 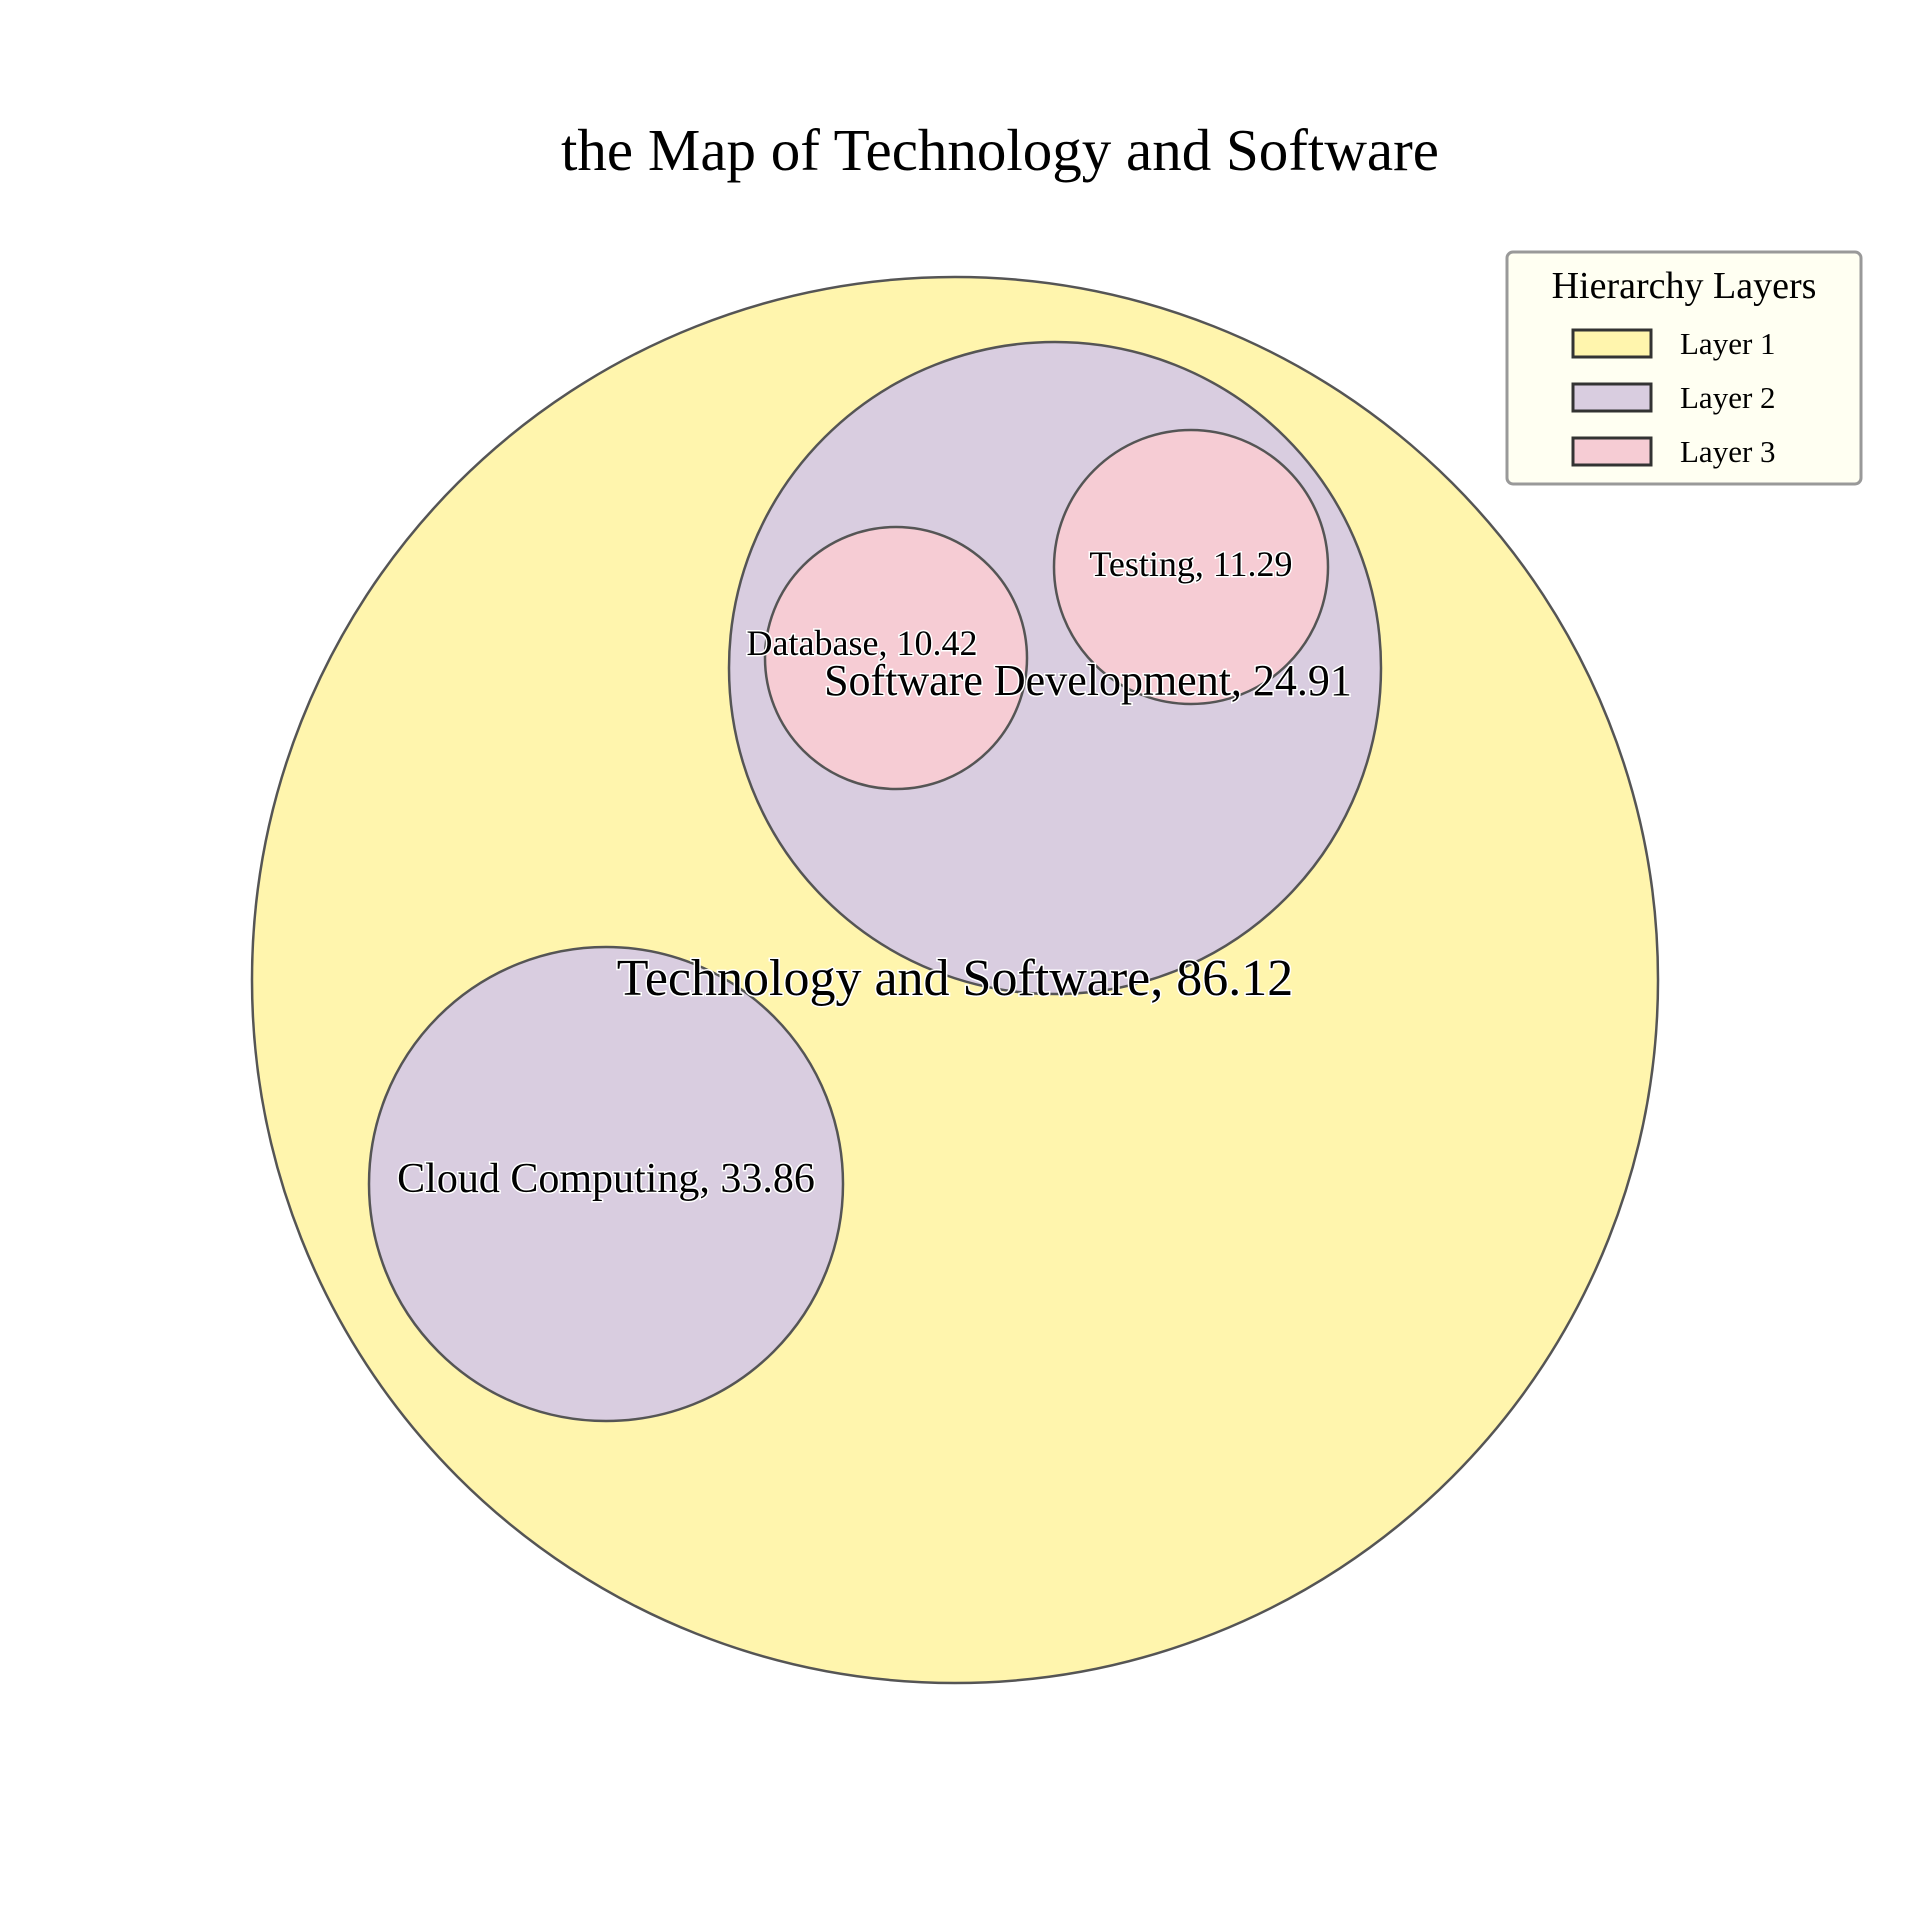 I want to click on chart-title: the Map of Technology and Software, so click(x=1000, y=150).